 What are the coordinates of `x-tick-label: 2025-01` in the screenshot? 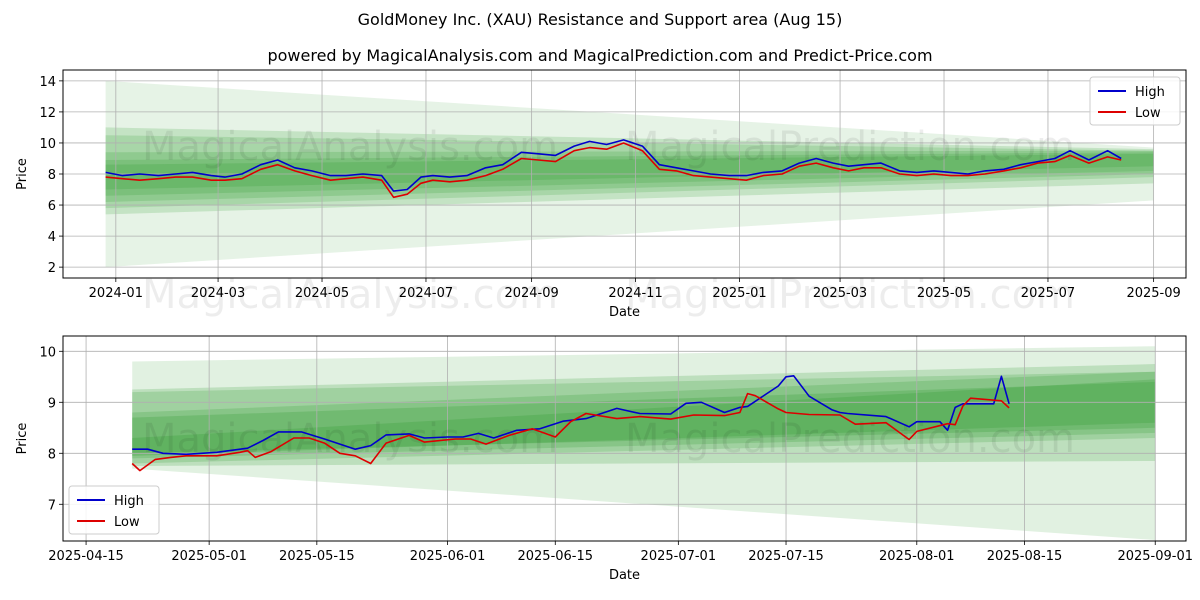 It's located at (739, 293).